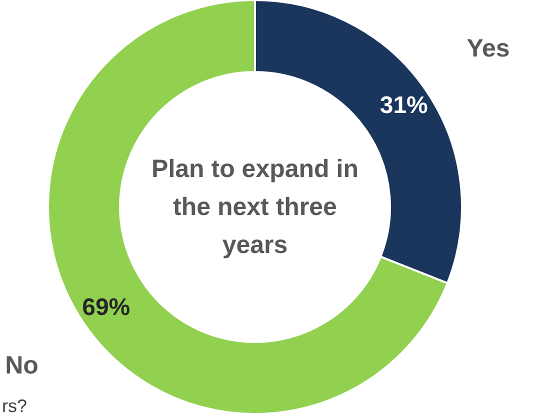 This screenshot has width=548, height=419. I want to click on slice-label: Yes, so click(488, 48).